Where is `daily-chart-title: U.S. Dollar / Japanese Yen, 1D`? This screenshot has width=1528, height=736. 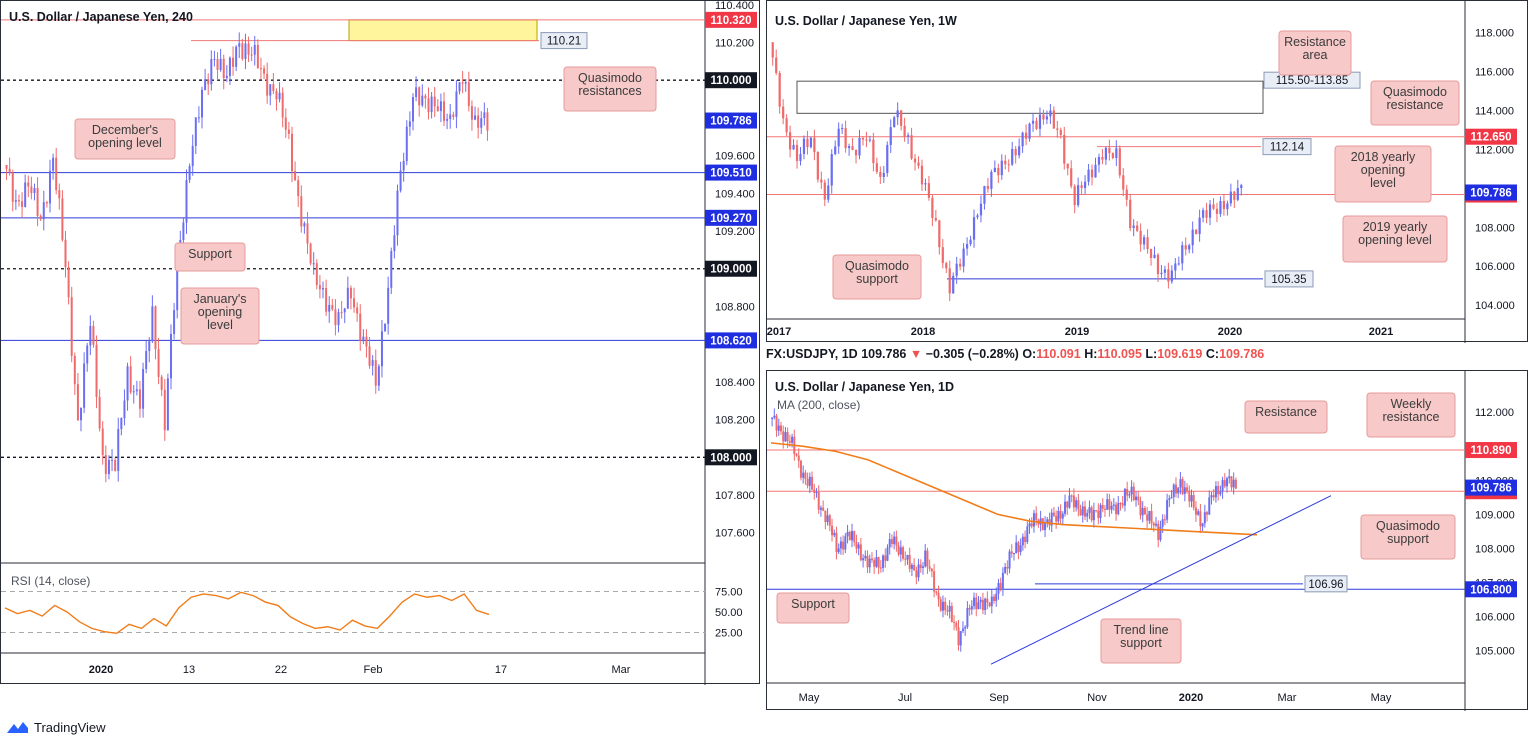
daily-chart-title: U.S. Dollar / Japanese Yen, 1D is located at coordinates (865, 387).